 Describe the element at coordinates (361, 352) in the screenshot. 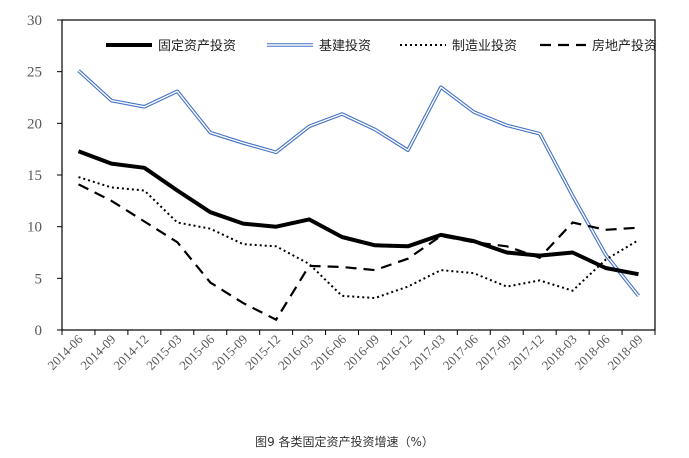

I see `x-tick-label: 2016-09` at that location.